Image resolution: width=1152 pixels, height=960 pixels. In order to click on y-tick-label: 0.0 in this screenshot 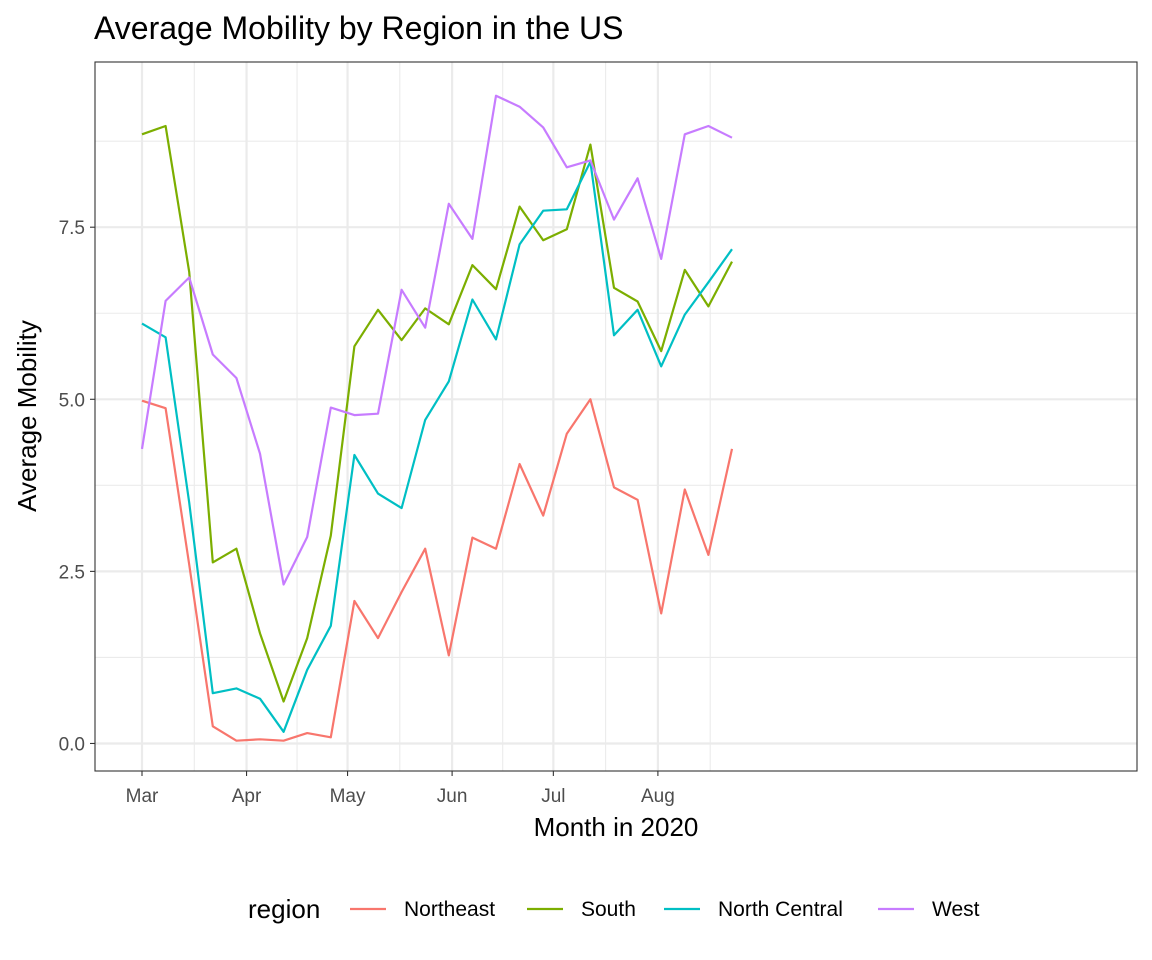, I will do `click(72, 744)`.